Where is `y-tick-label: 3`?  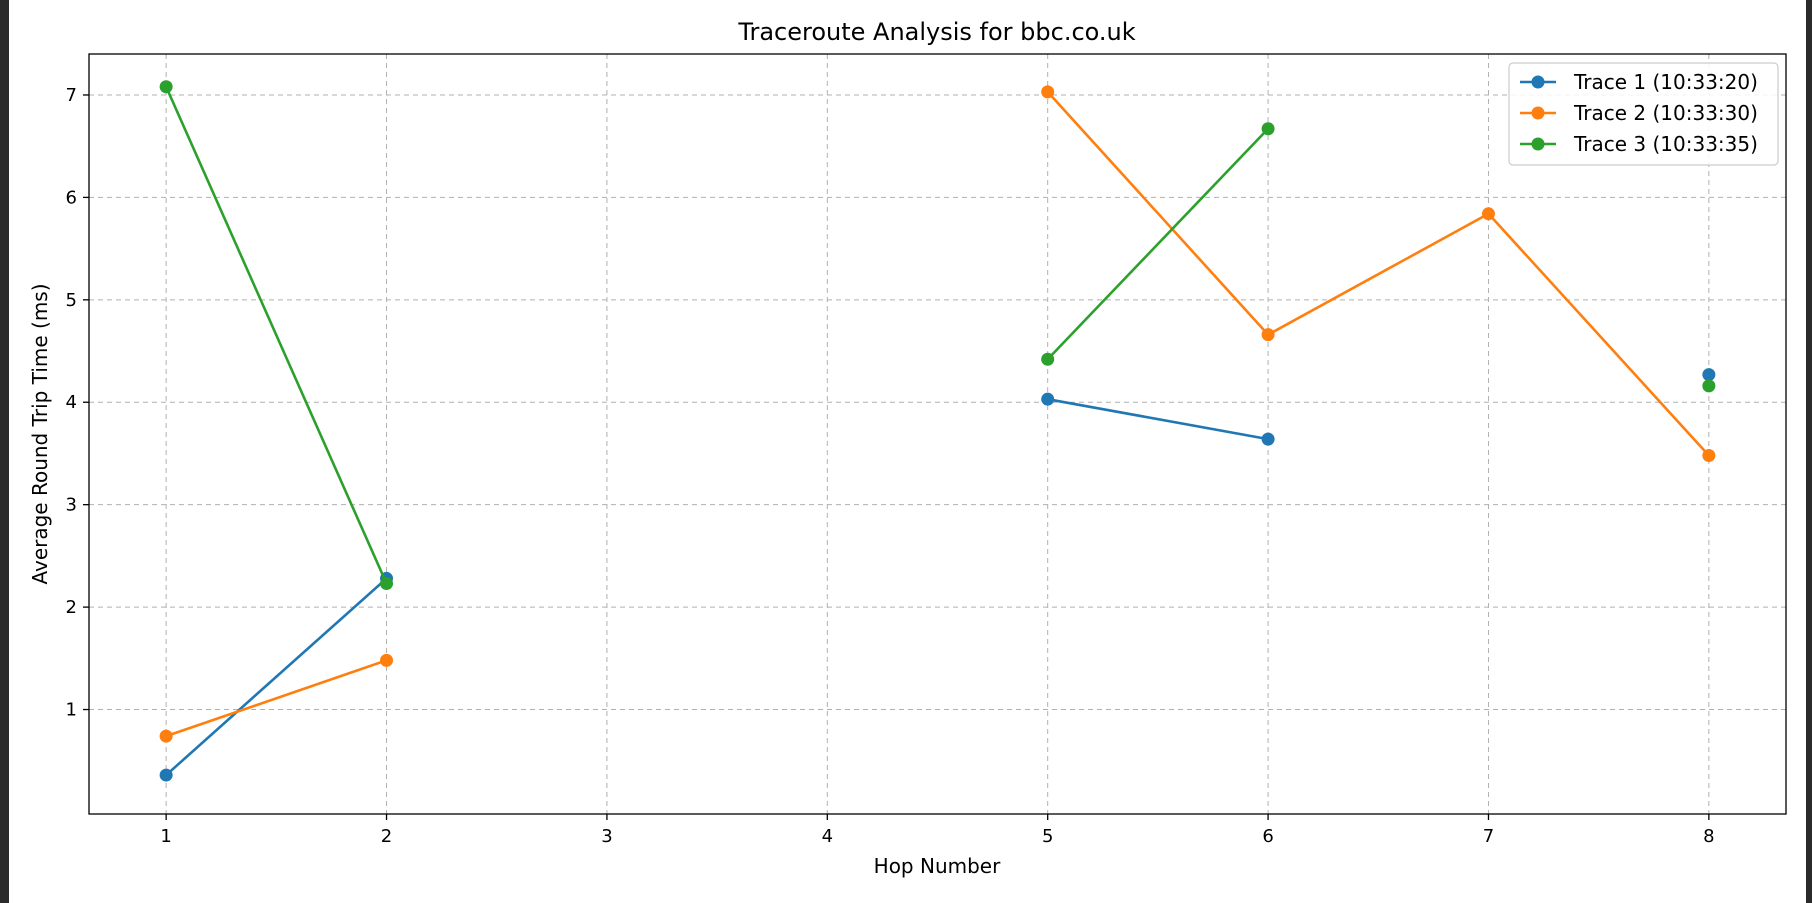
y-tick-label: 3 is located at coordinates (71, 505).